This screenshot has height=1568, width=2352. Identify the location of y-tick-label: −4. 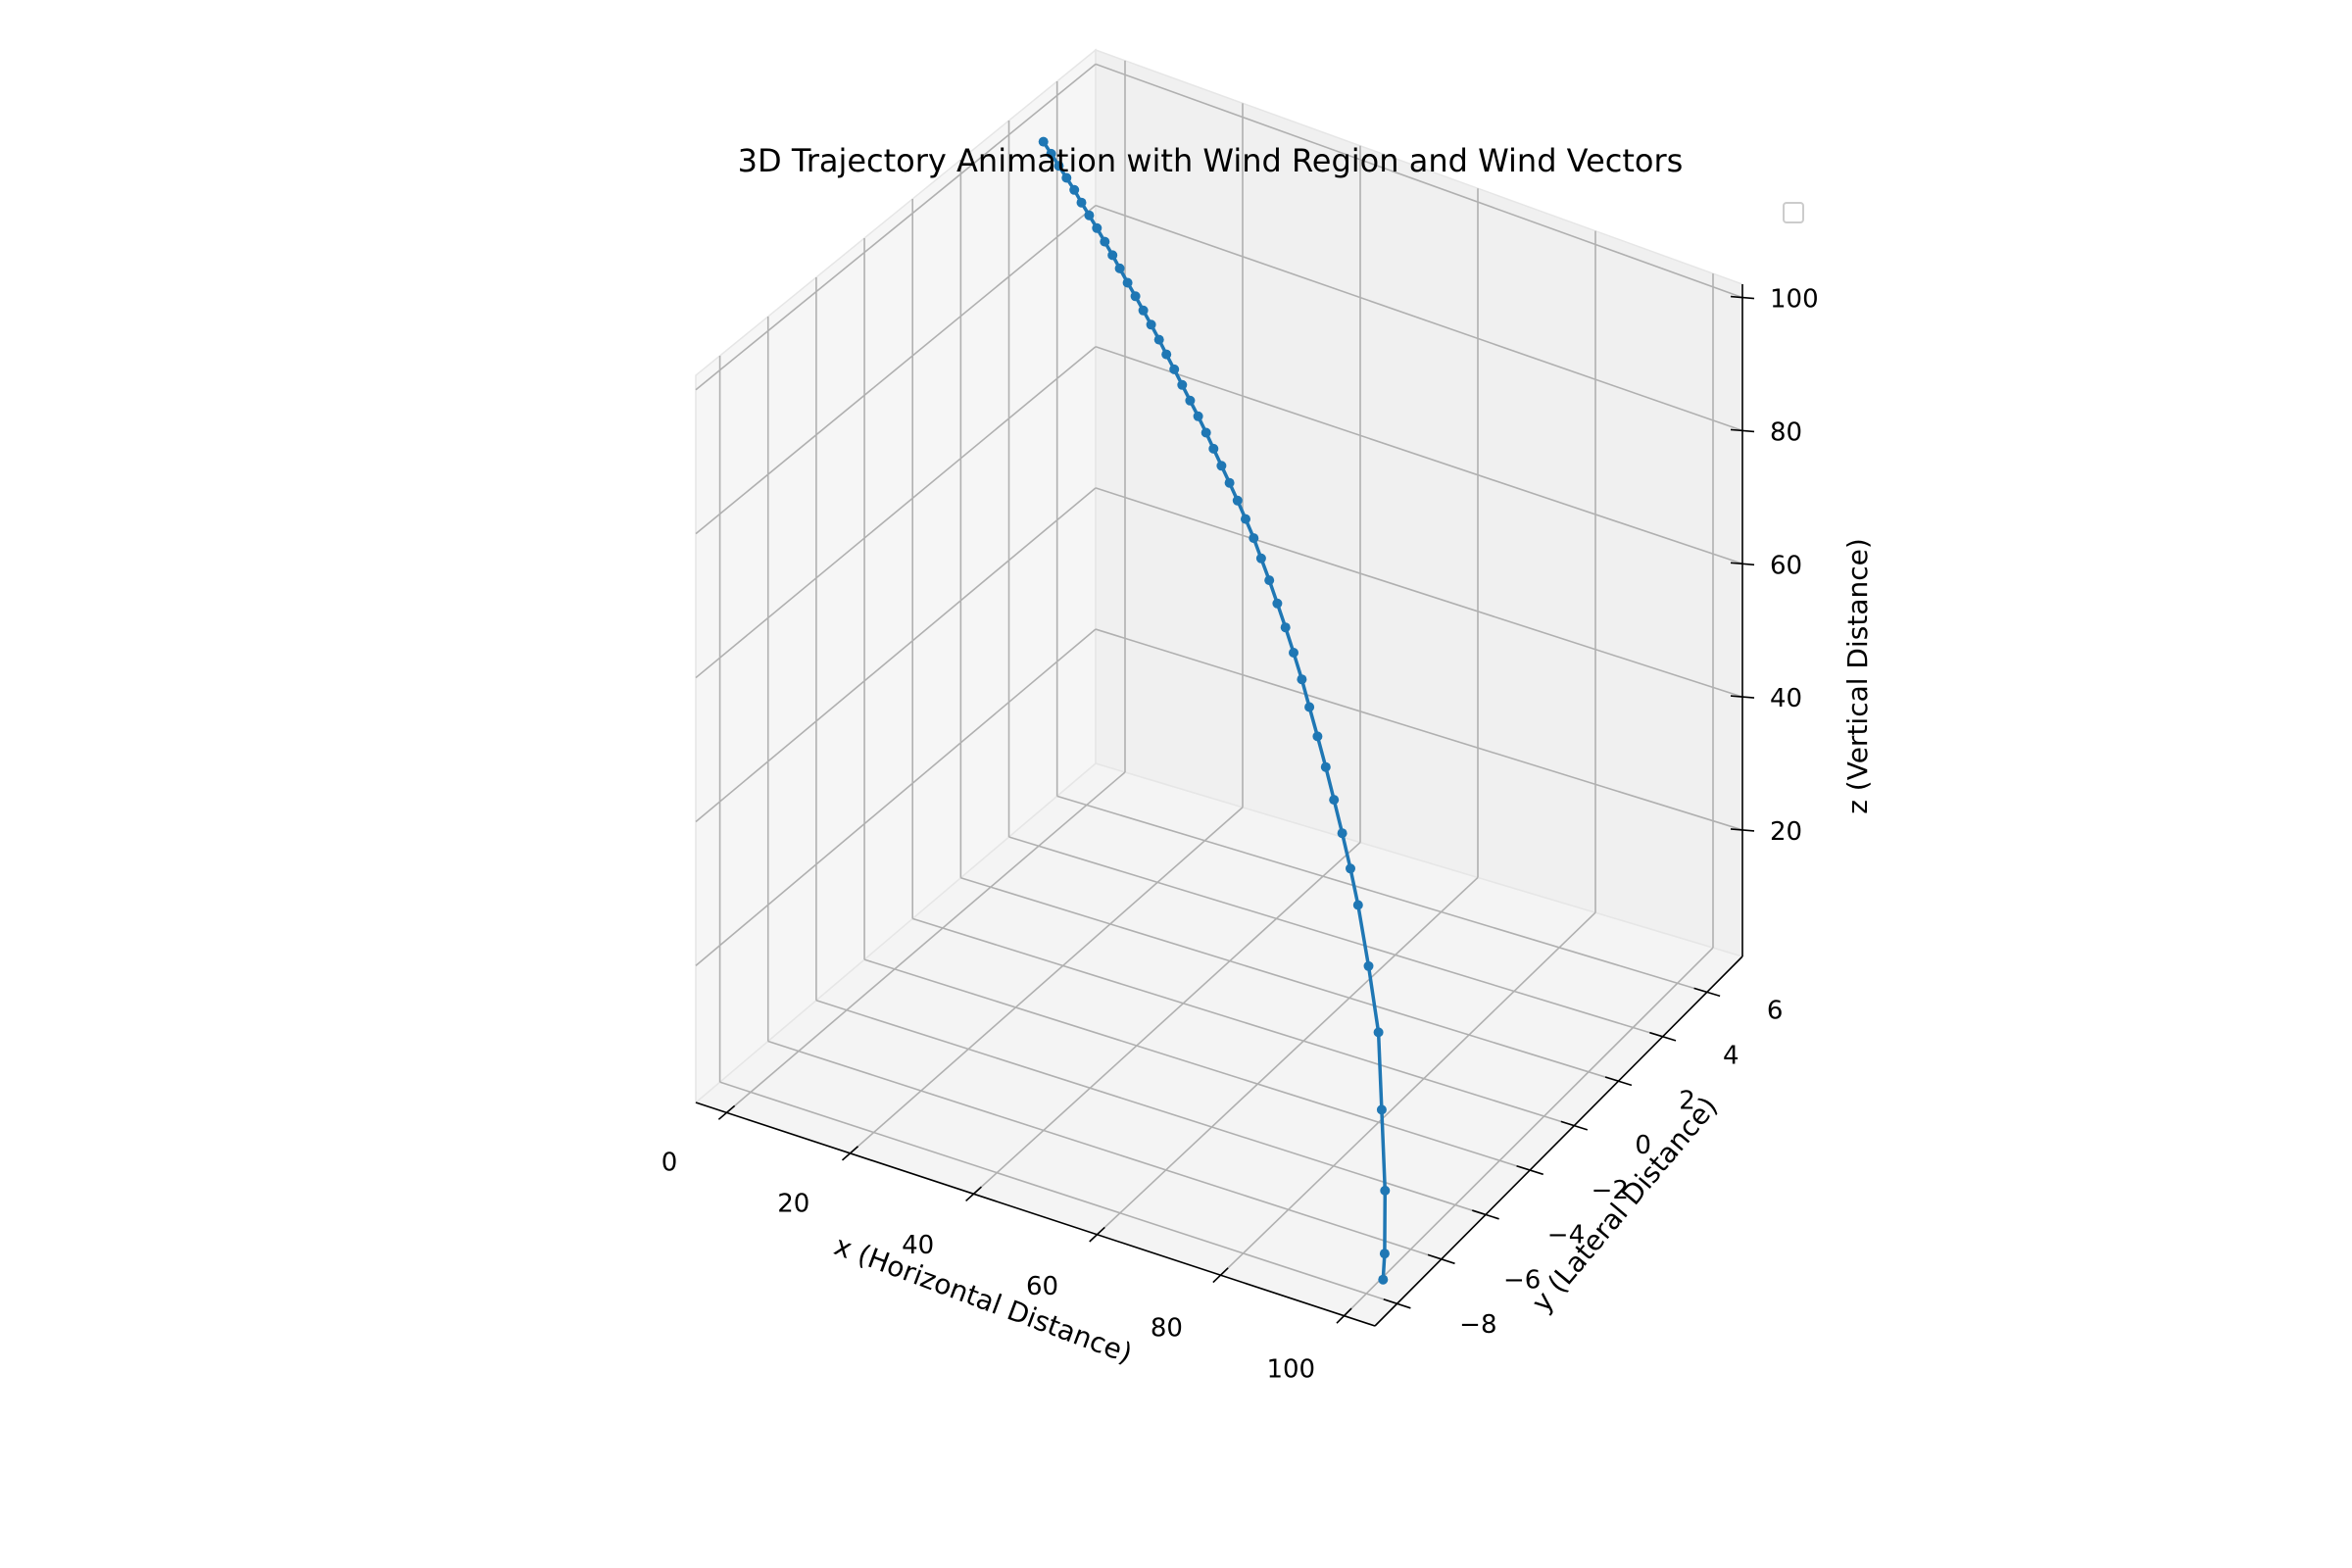
(1566, 1235).